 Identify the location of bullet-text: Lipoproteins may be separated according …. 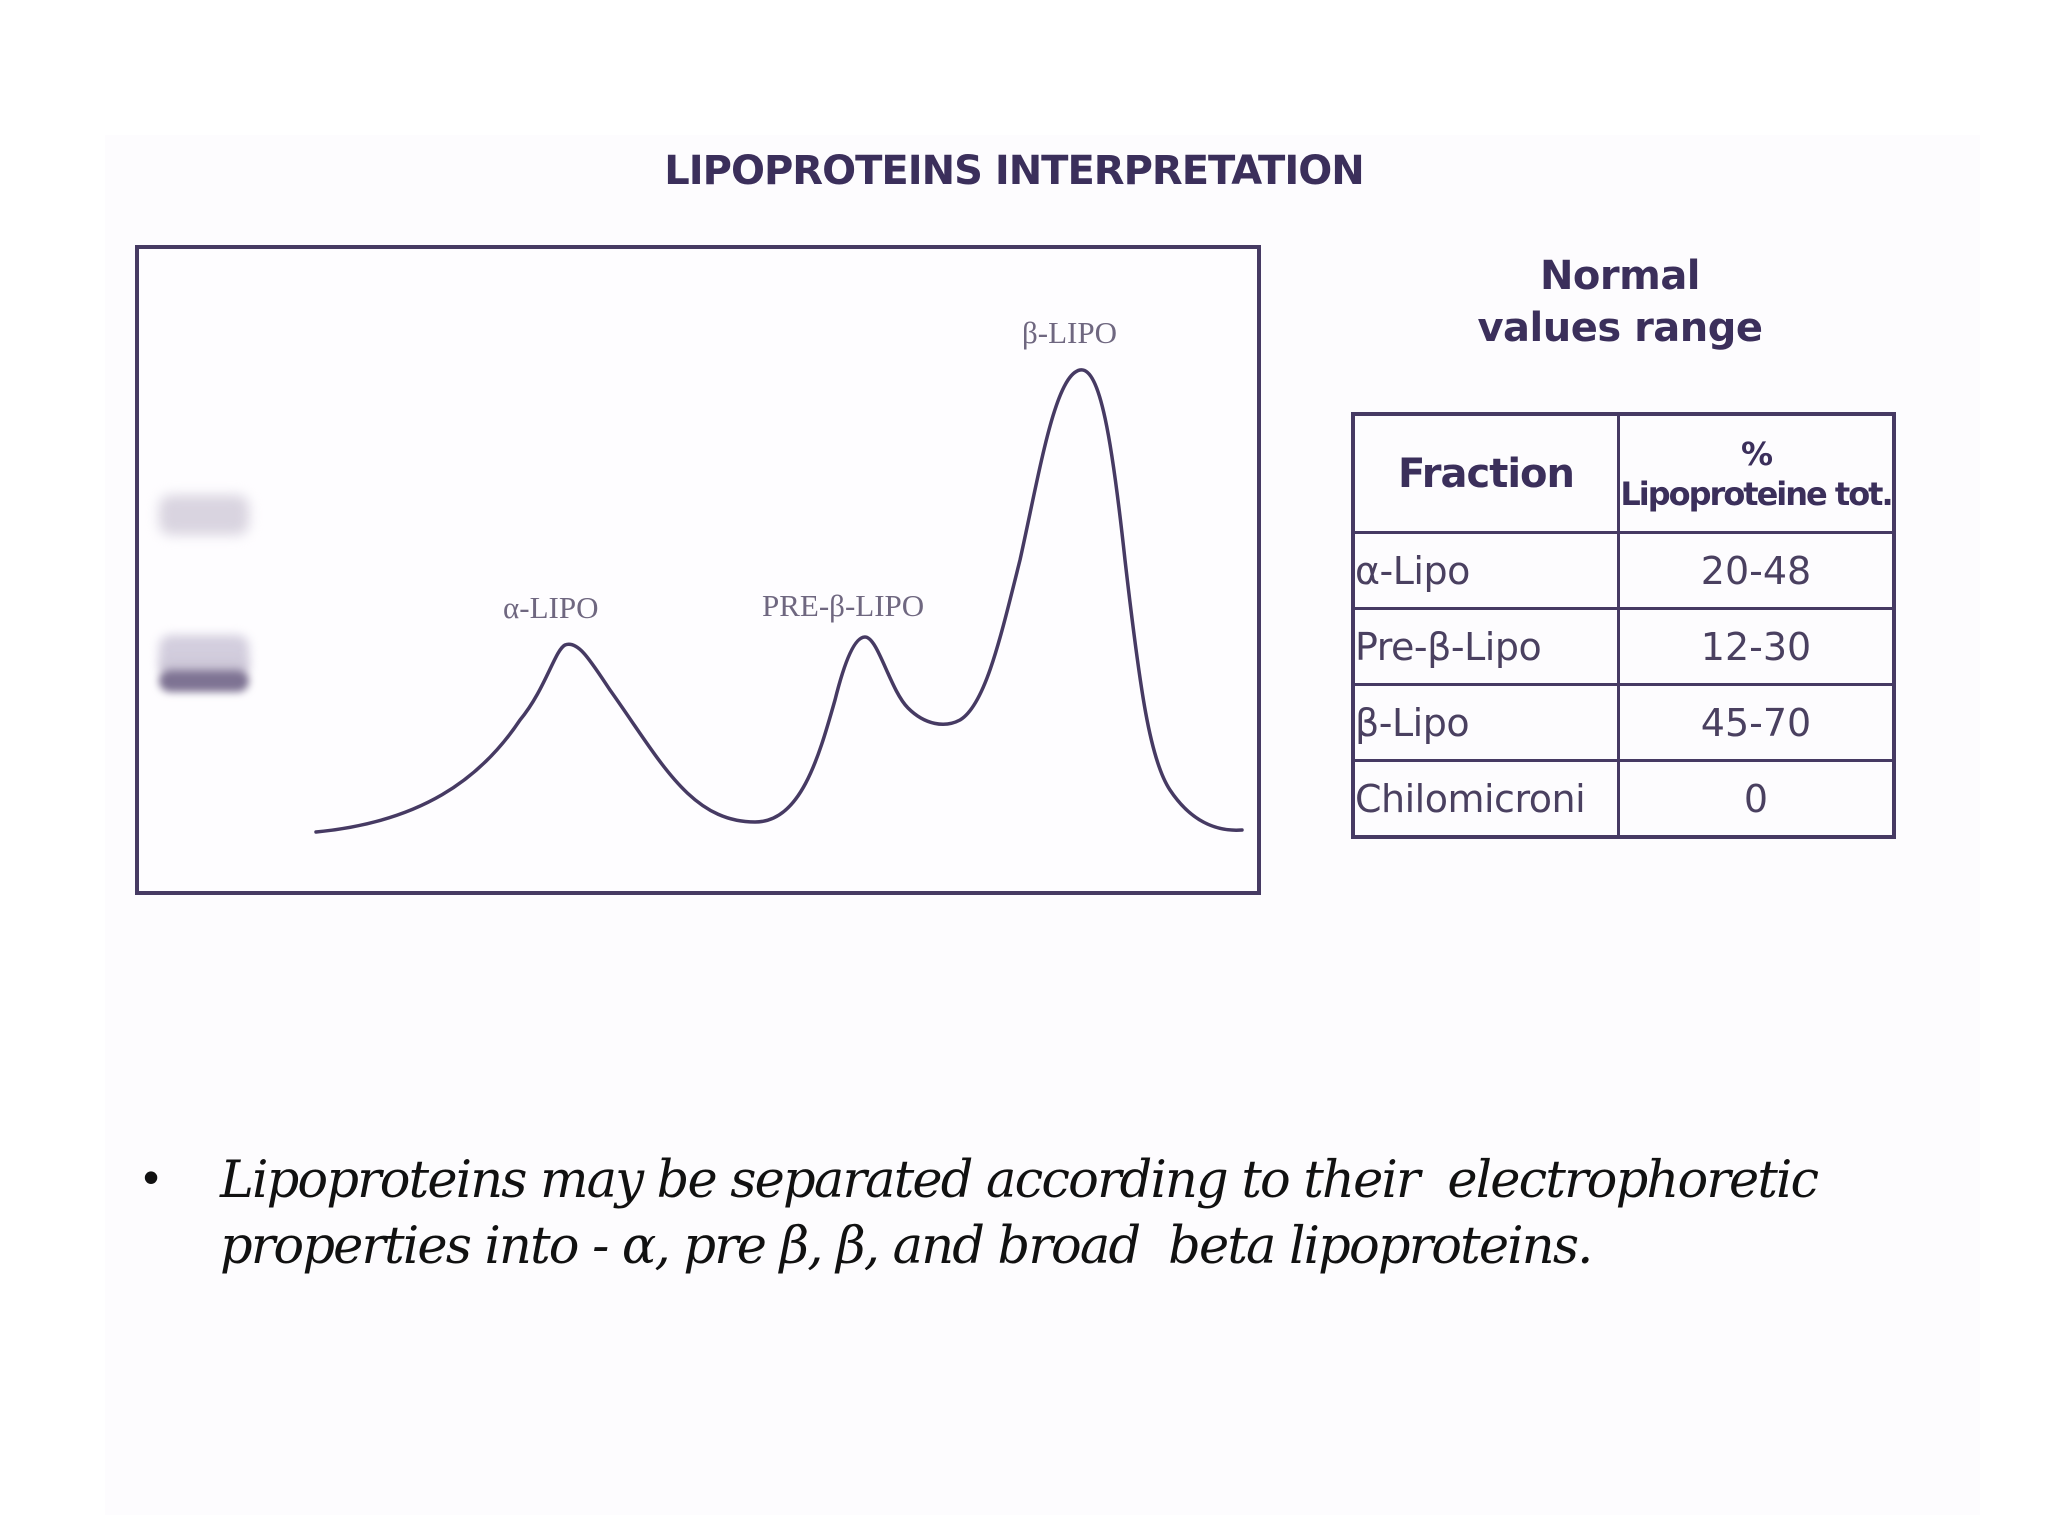
(1100, 1214).